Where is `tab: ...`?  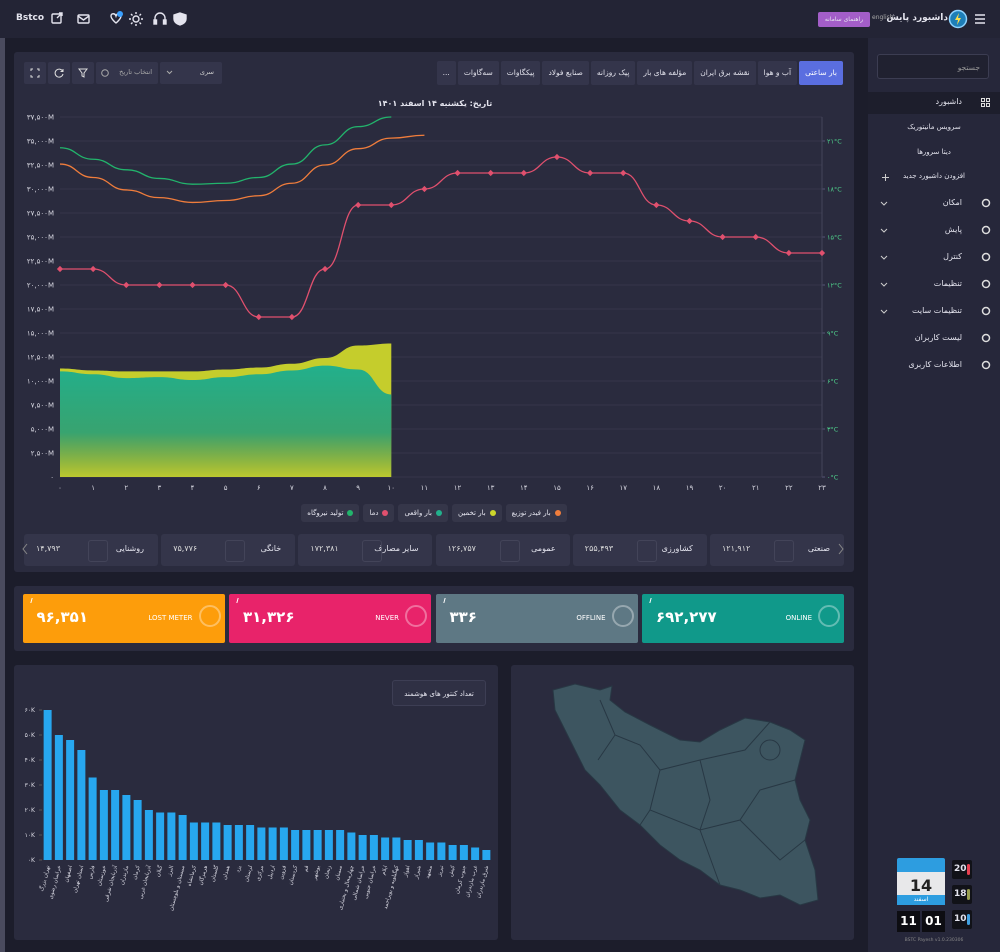
tab: ... is located at coordinates (446, 73).